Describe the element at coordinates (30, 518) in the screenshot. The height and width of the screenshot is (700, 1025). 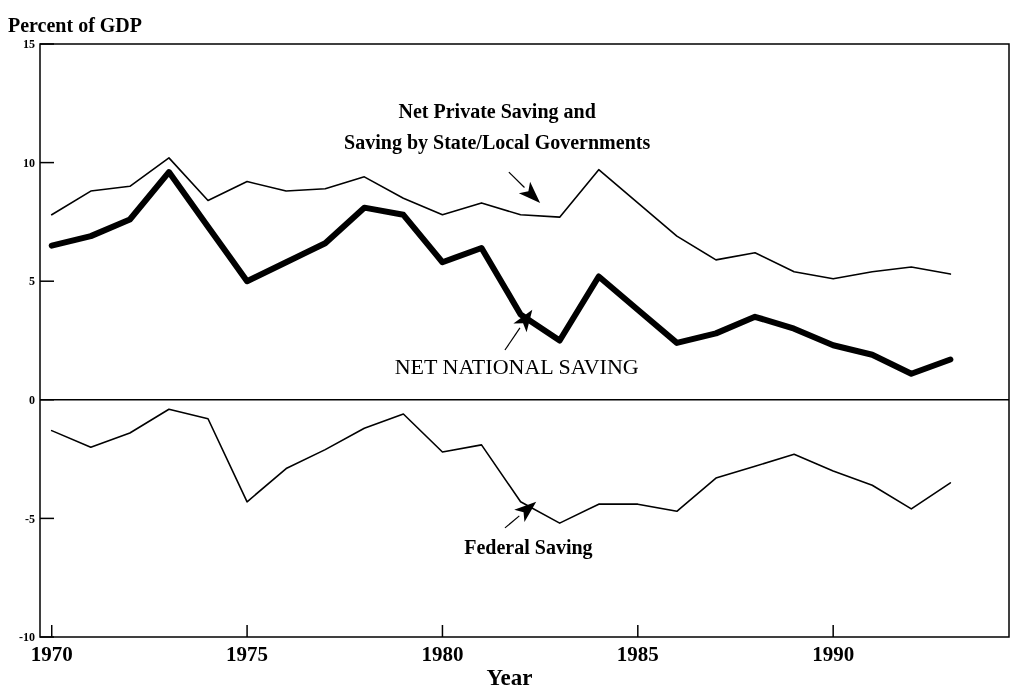
I see `y-tick-label: -5` at that location.